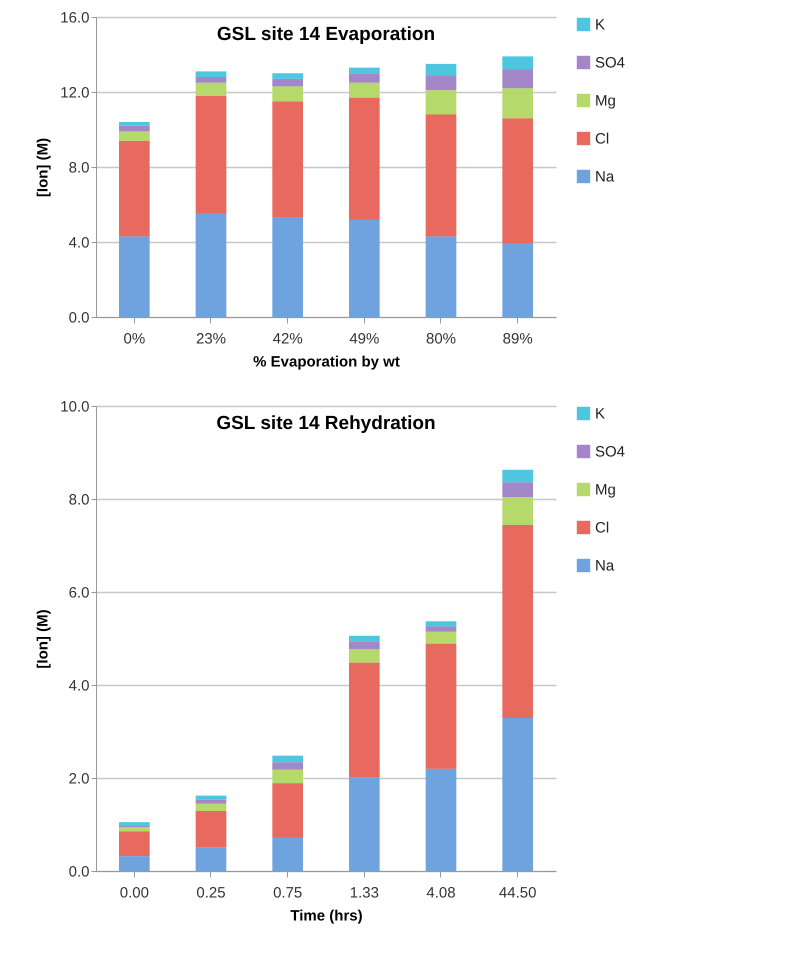  What do you see at coordinates (211, 893) in the screenshot?
I see `x-tick-label: 0.25` at bounding box center [211, 893].